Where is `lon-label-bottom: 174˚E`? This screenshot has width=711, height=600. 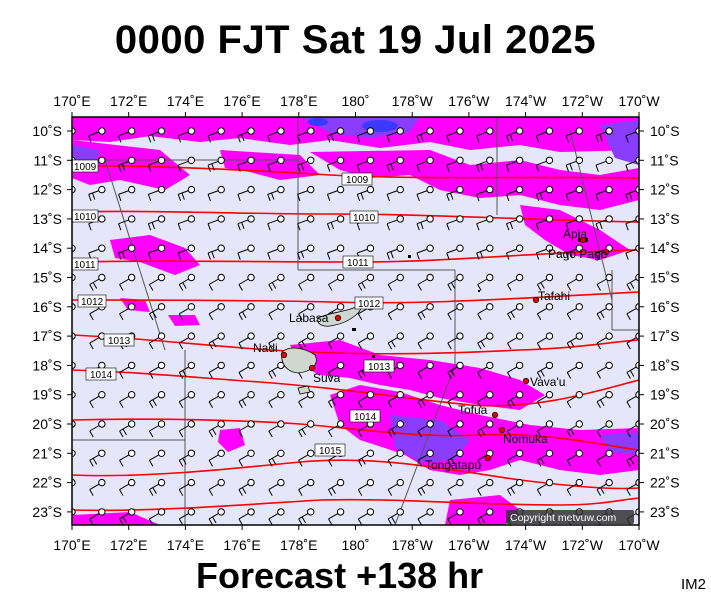
lon-label-bottom: 174˚E is located at coordinates (185, 545).